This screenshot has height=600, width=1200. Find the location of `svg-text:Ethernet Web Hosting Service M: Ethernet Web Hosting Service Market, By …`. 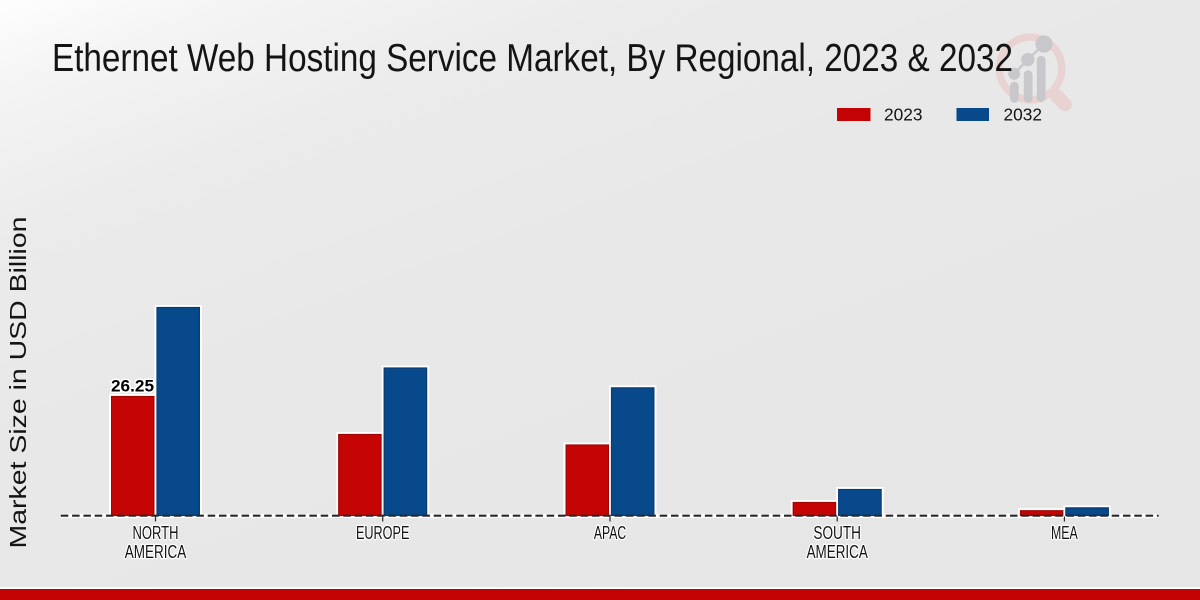

svg-text:Ethernet Web Hosting Service M: Ethernet Web Hosting Service Market, By … is located at coordinates (532, 58).